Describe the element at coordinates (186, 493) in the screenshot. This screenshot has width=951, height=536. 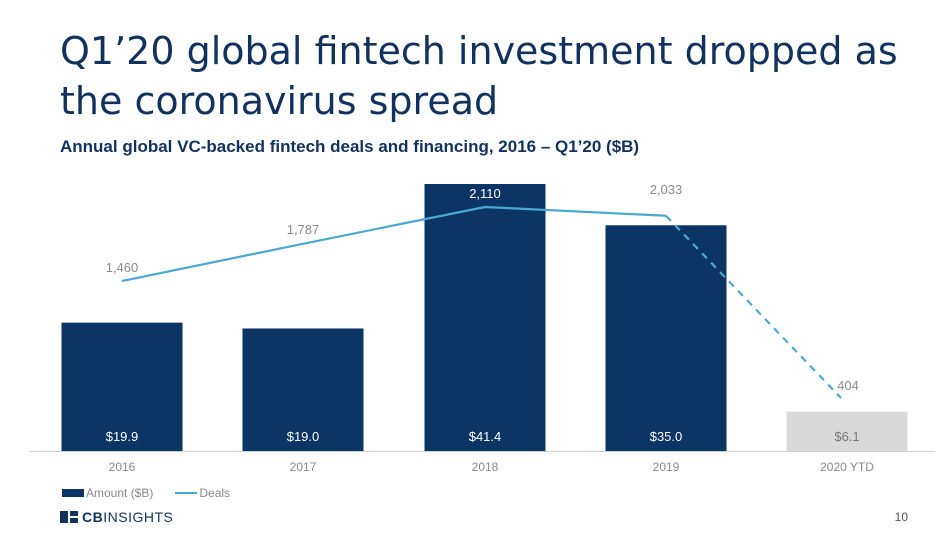
I see `legend-swatch-deals` at that location.